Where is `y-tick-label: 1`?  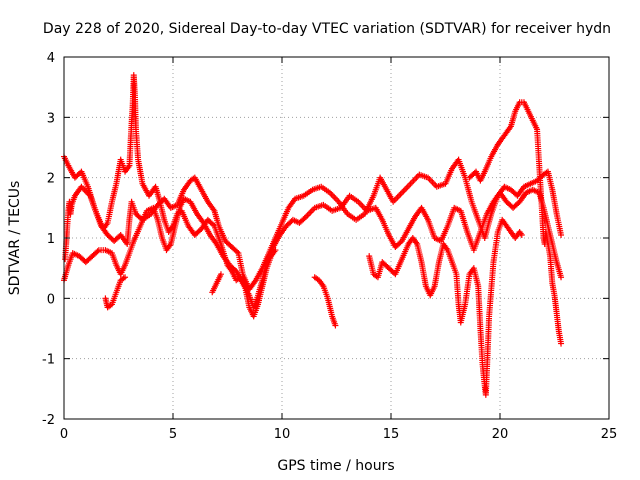 y-tick-label: 1 is located at coordinates (51, 239).